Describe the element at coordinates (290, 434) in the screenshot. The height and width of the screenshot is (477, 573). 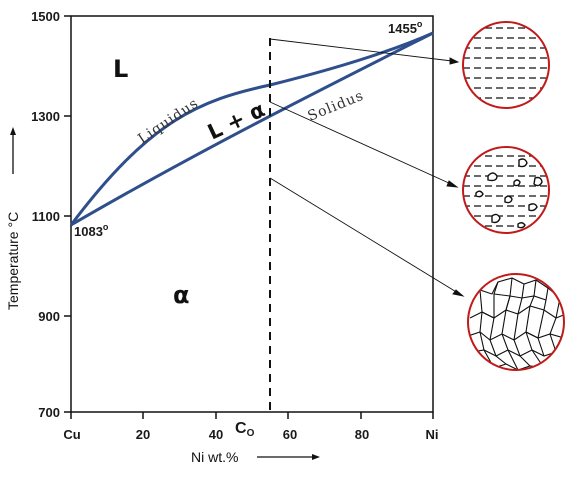
I see `x-tick-60: 60` at that location.